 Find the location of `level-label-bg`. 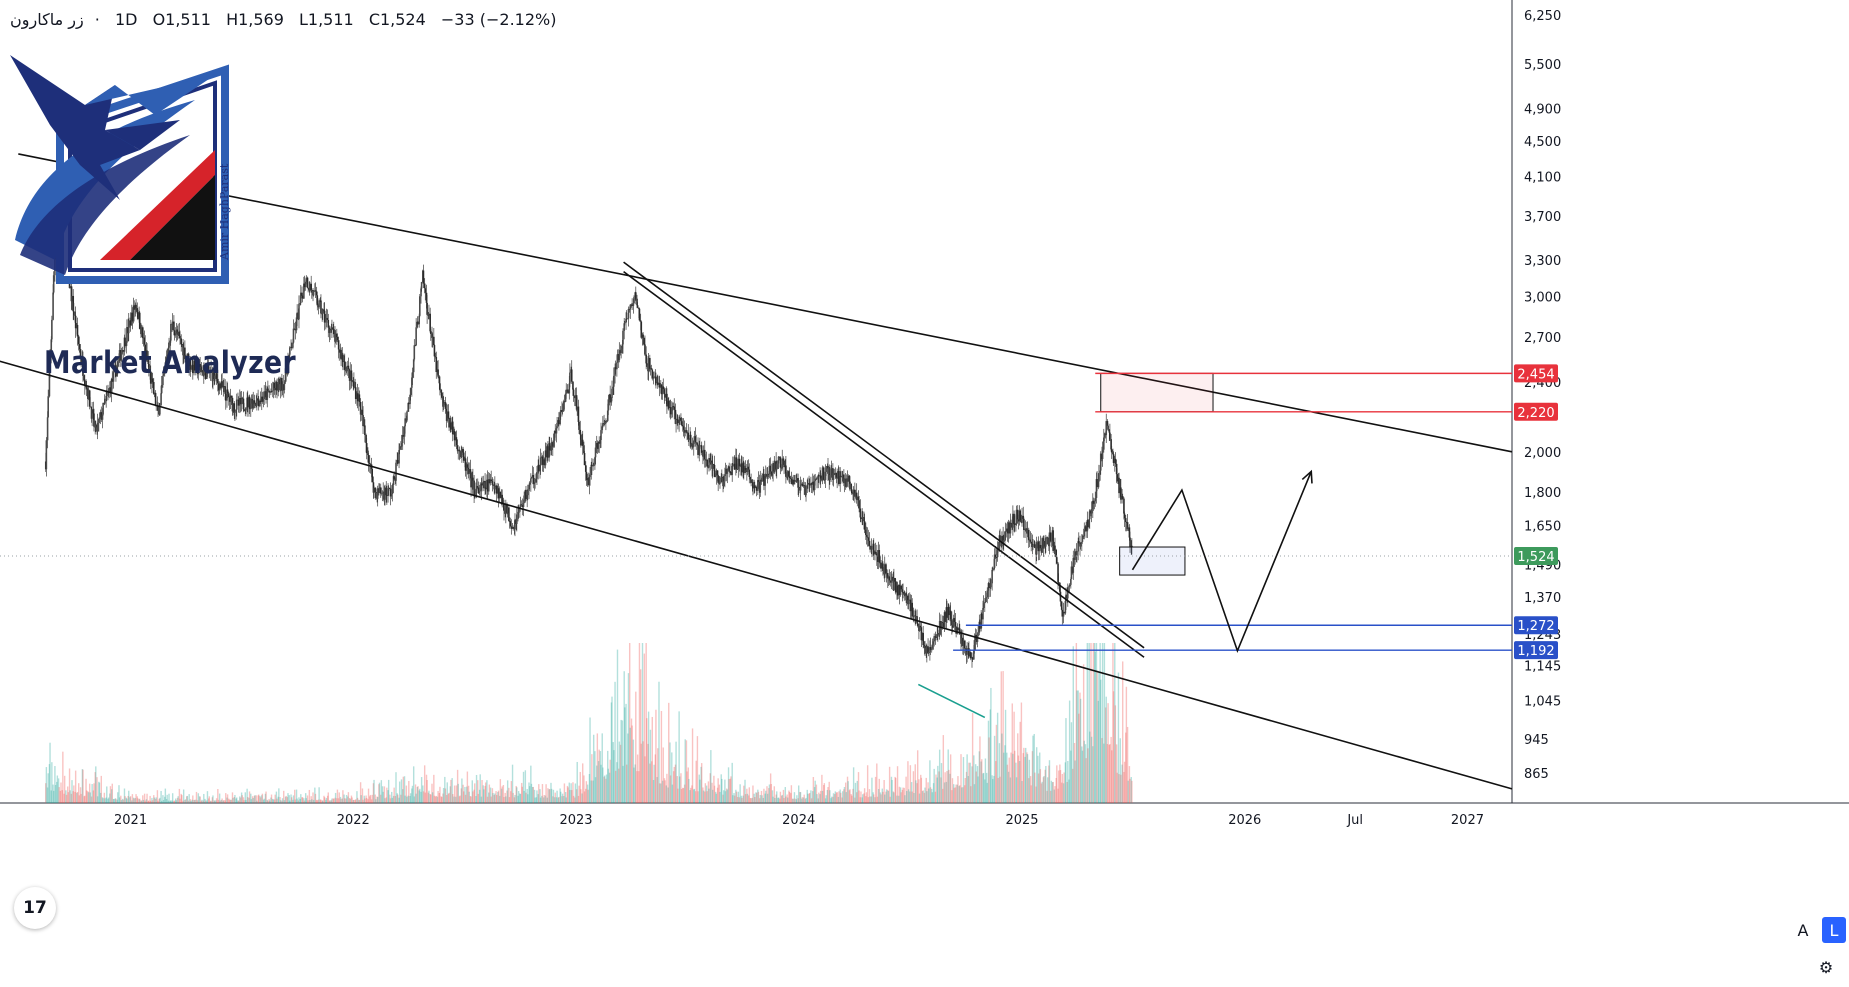

level-label-bg is located at coordinates (1536, 625).